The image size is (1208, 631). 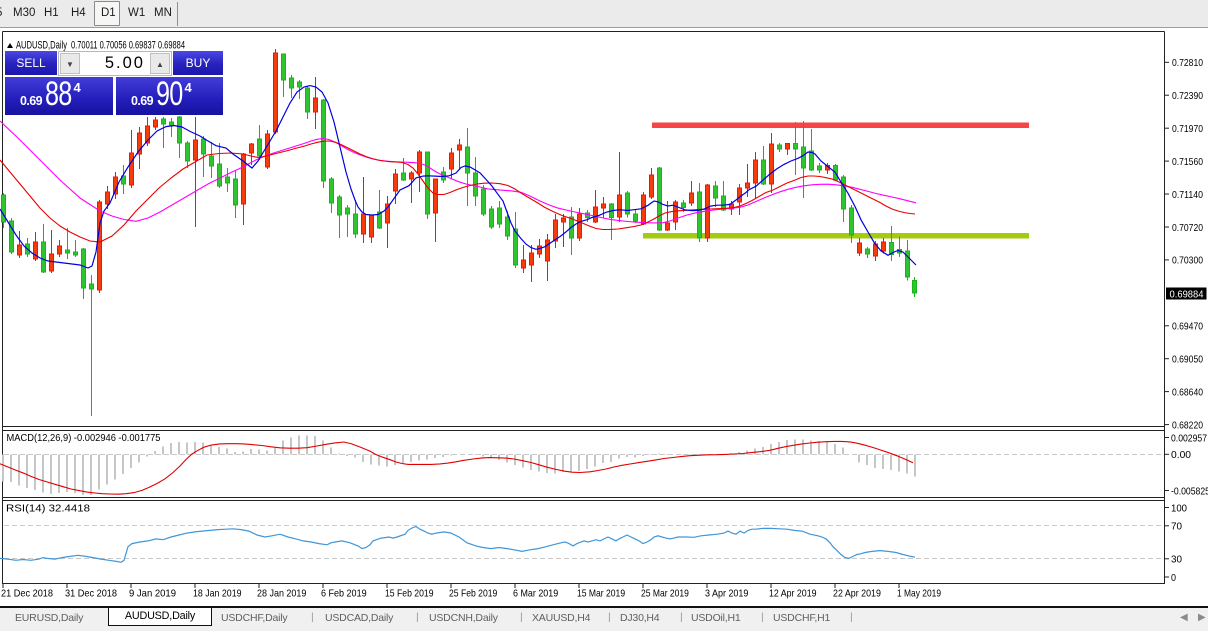 I want to click on svg-text: 0.69884, so click(x=1187, y=294).